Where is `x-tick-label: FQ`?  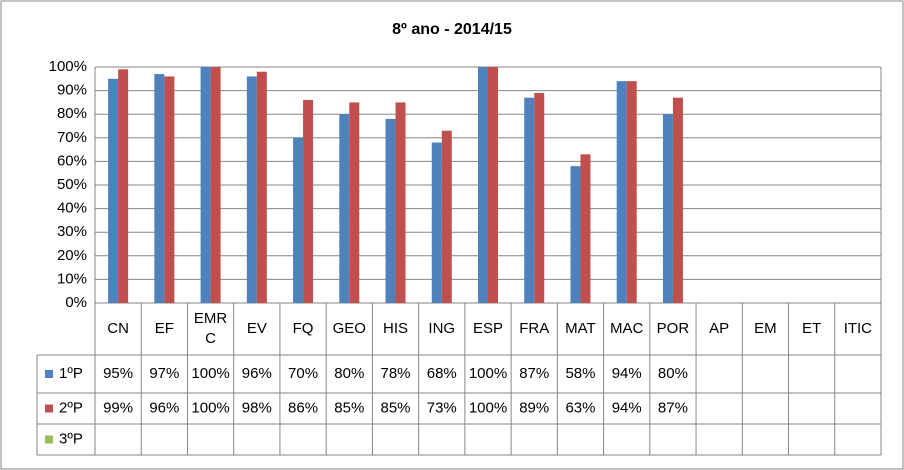
x-tick-label: FQ is located at coordinates (303, 328).